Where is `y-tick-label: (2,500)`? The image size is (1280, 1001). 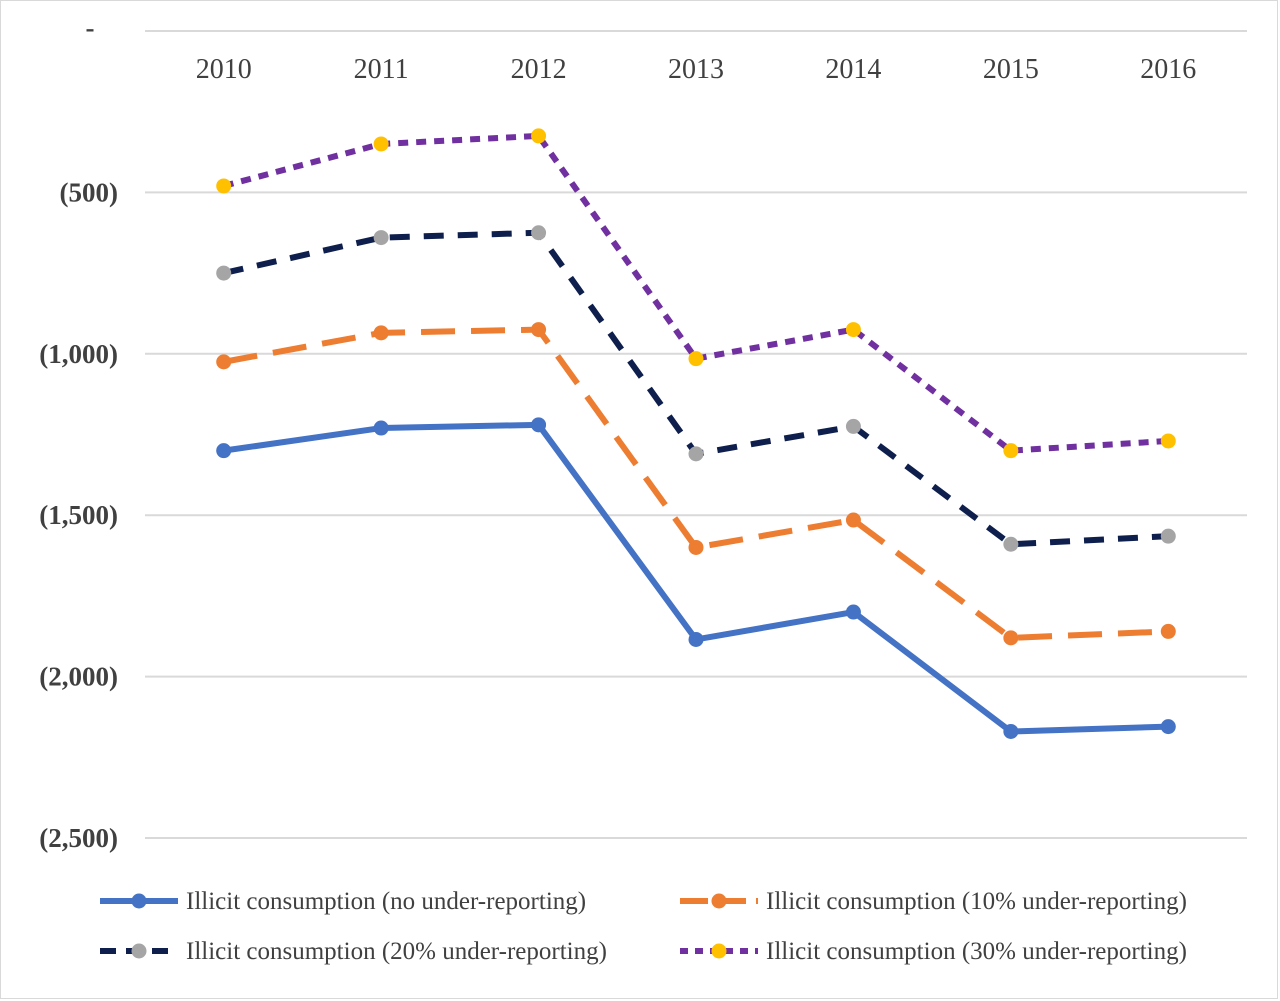
y-tick-label: (2,500) is located at coordinates (78, 838).